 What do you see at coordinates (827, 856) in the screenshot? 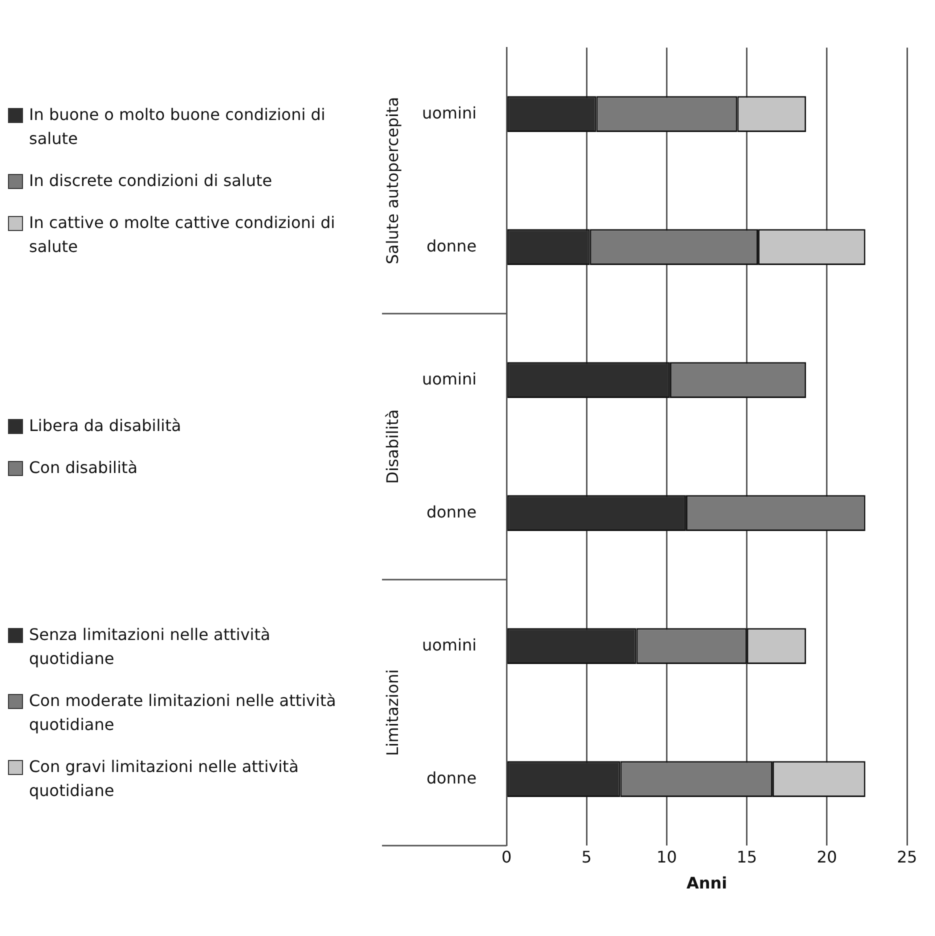
I see `x-tick-label: 20` at bounding box center [827, 856].